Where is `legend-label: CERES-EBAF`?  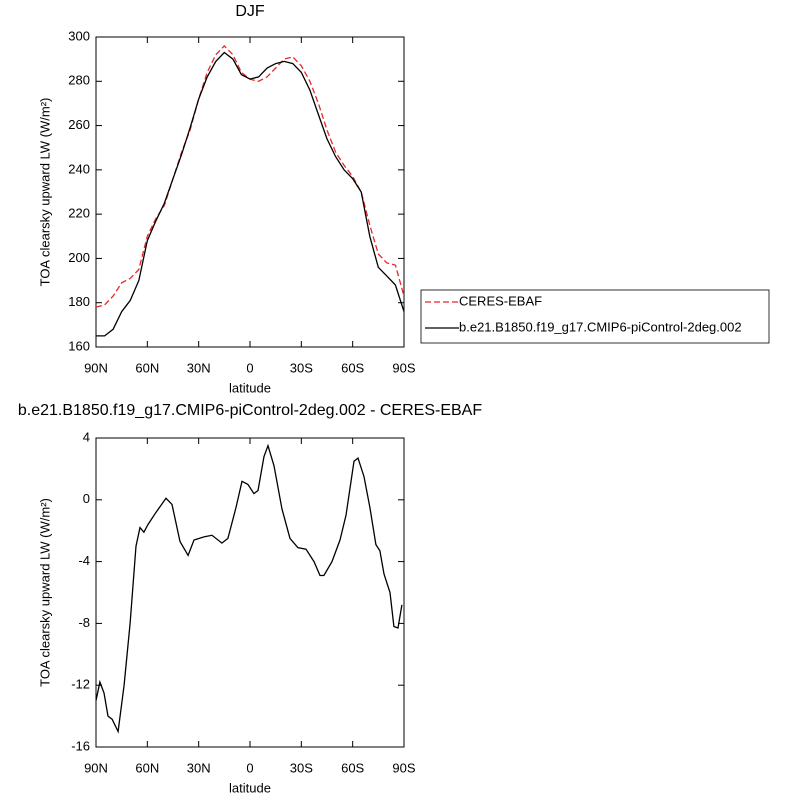 legend-label: CERES-EBAF is located at coordinates (500, 300).